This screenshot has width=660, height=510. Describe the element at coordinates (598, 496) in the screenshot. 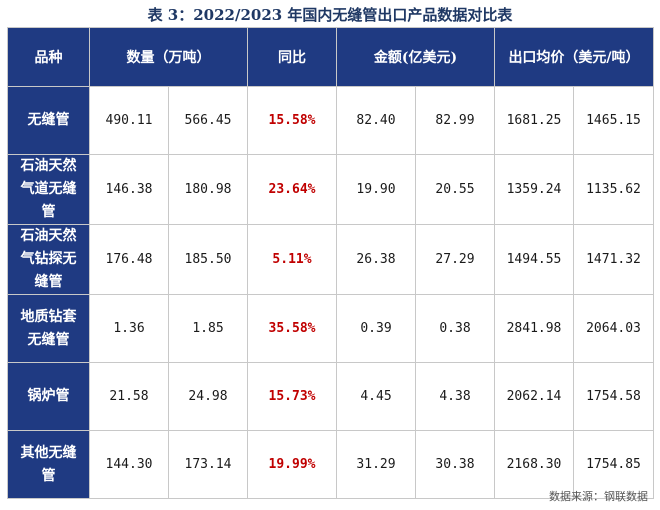

I see `data-source: 数据来源：钢联数据` at that location.